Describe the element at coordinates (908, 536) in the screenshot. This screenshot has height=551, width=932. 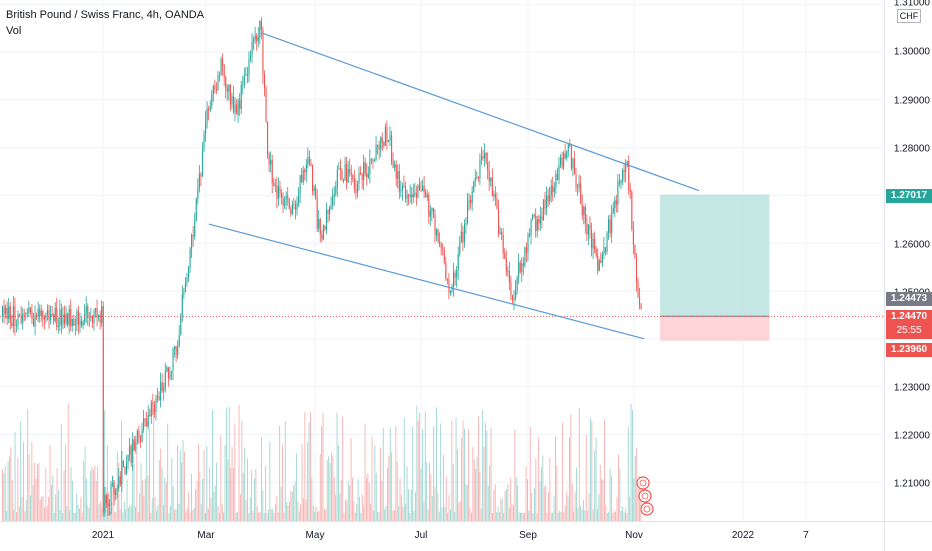
I see `axis-corner` at that location.